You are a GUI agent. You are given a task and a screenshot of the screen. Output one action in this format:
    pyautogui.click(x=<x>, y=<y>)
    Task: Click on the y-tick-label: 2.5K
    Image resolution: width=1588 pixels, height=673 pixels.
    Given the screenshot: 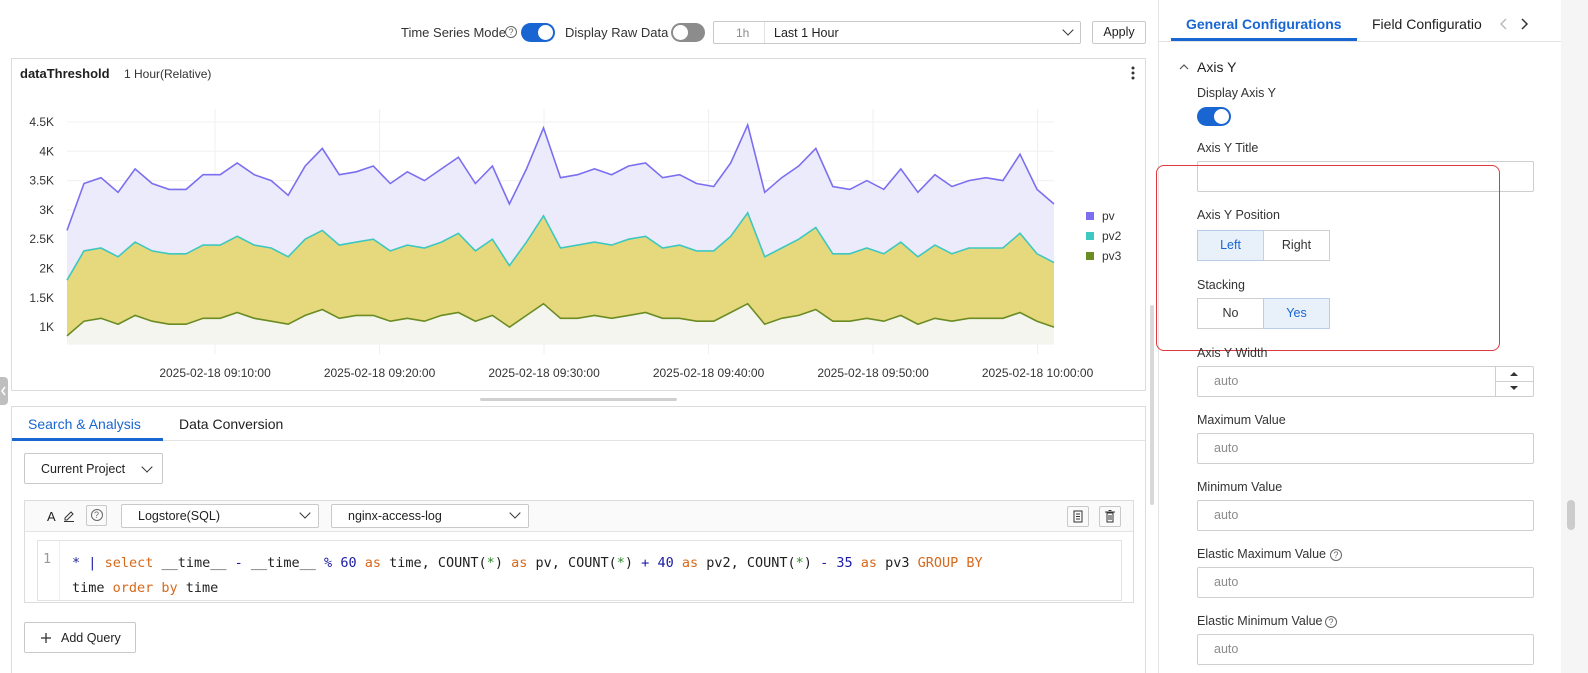 What is the action you would take?
    pyautogui.click(x=41, y=239)
    